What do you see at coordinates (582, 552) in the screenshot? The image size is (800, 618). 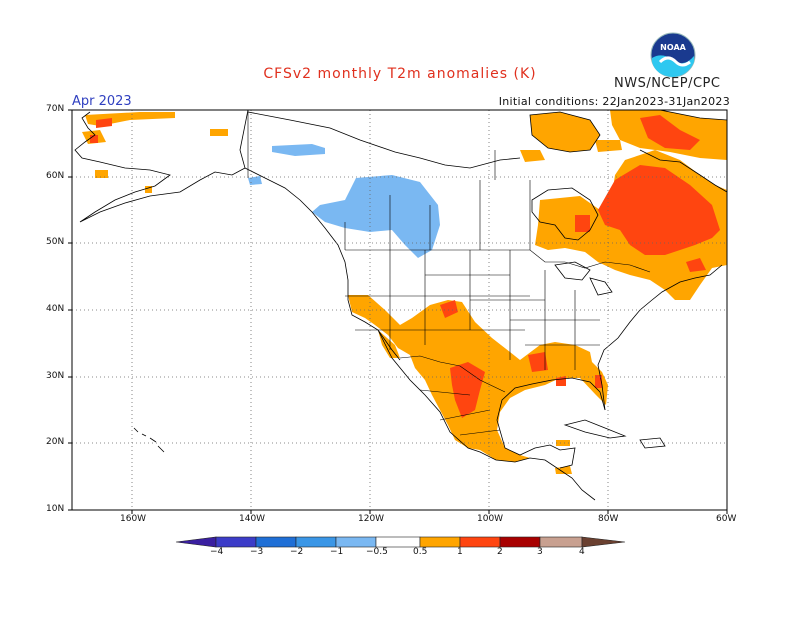 I see `colorbar-label: 4` at bounding box center [582, 552].